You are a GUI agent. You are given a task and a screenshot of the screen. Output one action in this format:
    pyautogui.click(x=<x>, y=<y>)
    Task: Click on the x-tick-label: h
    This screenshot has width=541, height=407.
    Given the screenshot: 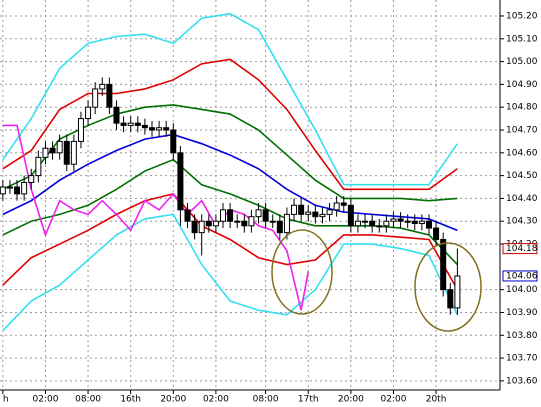 What is the action you would take?
    pyautogui.click(x=6, y=400)
    